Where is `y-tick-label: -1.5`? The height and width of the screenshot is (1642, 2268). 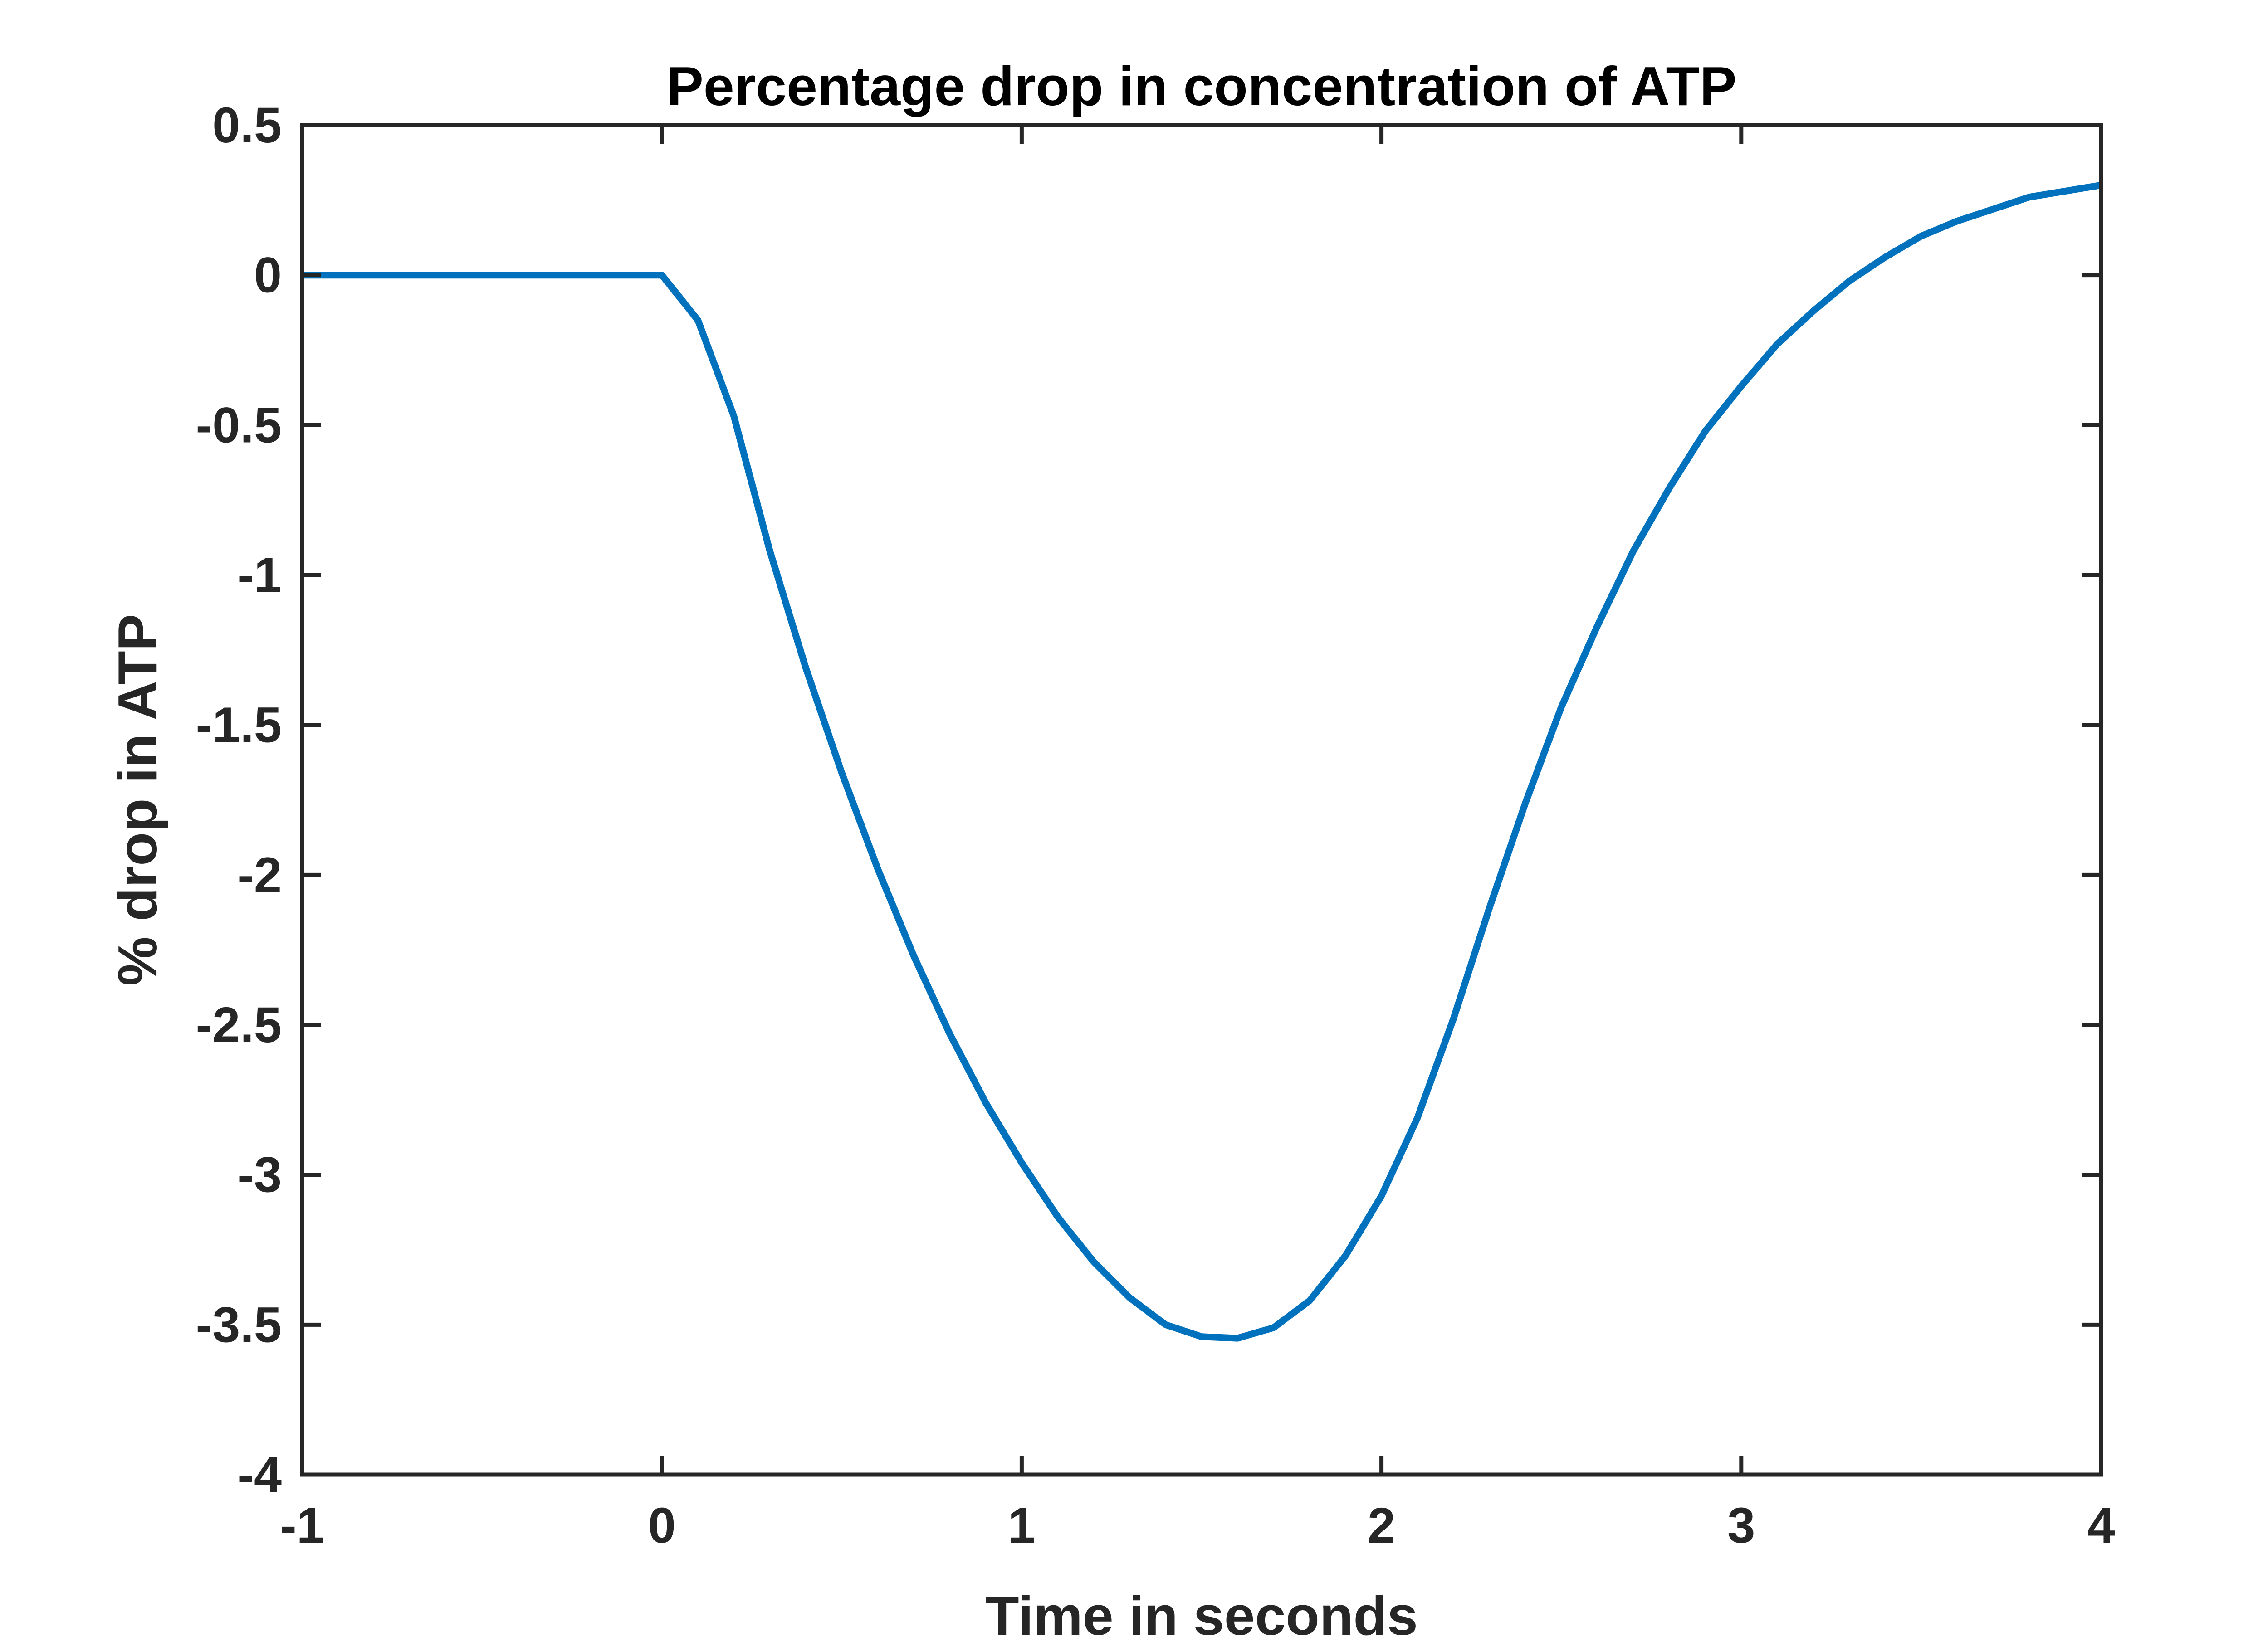 y-tick-label: -1.5 is located at coordinates (239, 725).